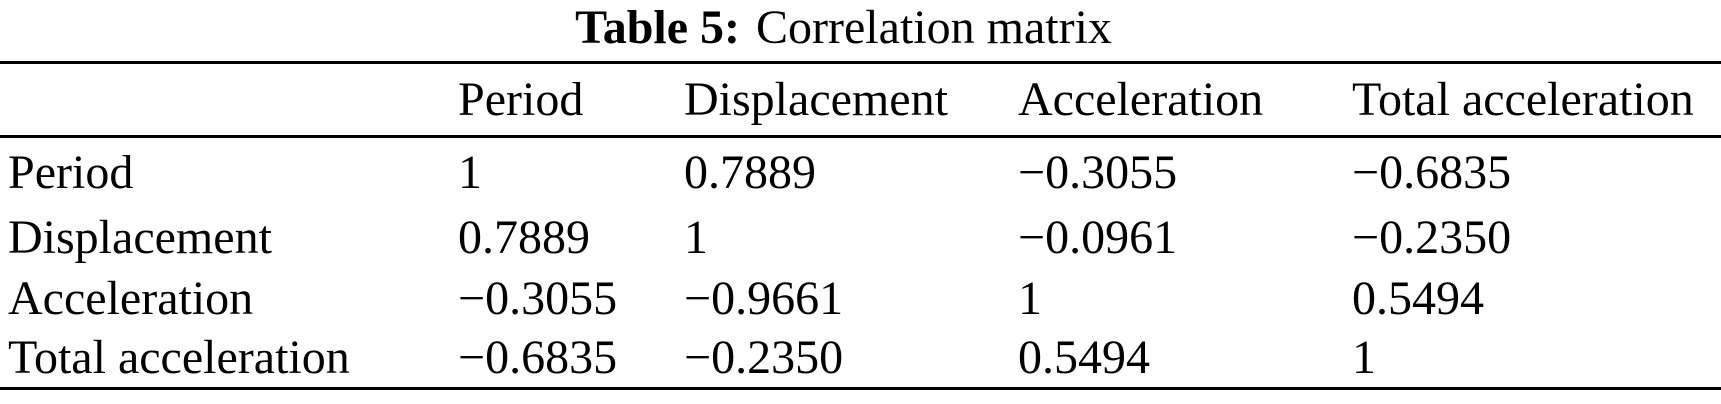 The height and width of the screenshot is (404, 1721). What do you see at coordinates (1536, 100) in the screenshot?
I see `column-header-total-acceleration: Total acceleration` at bounding box center [1536, 100].